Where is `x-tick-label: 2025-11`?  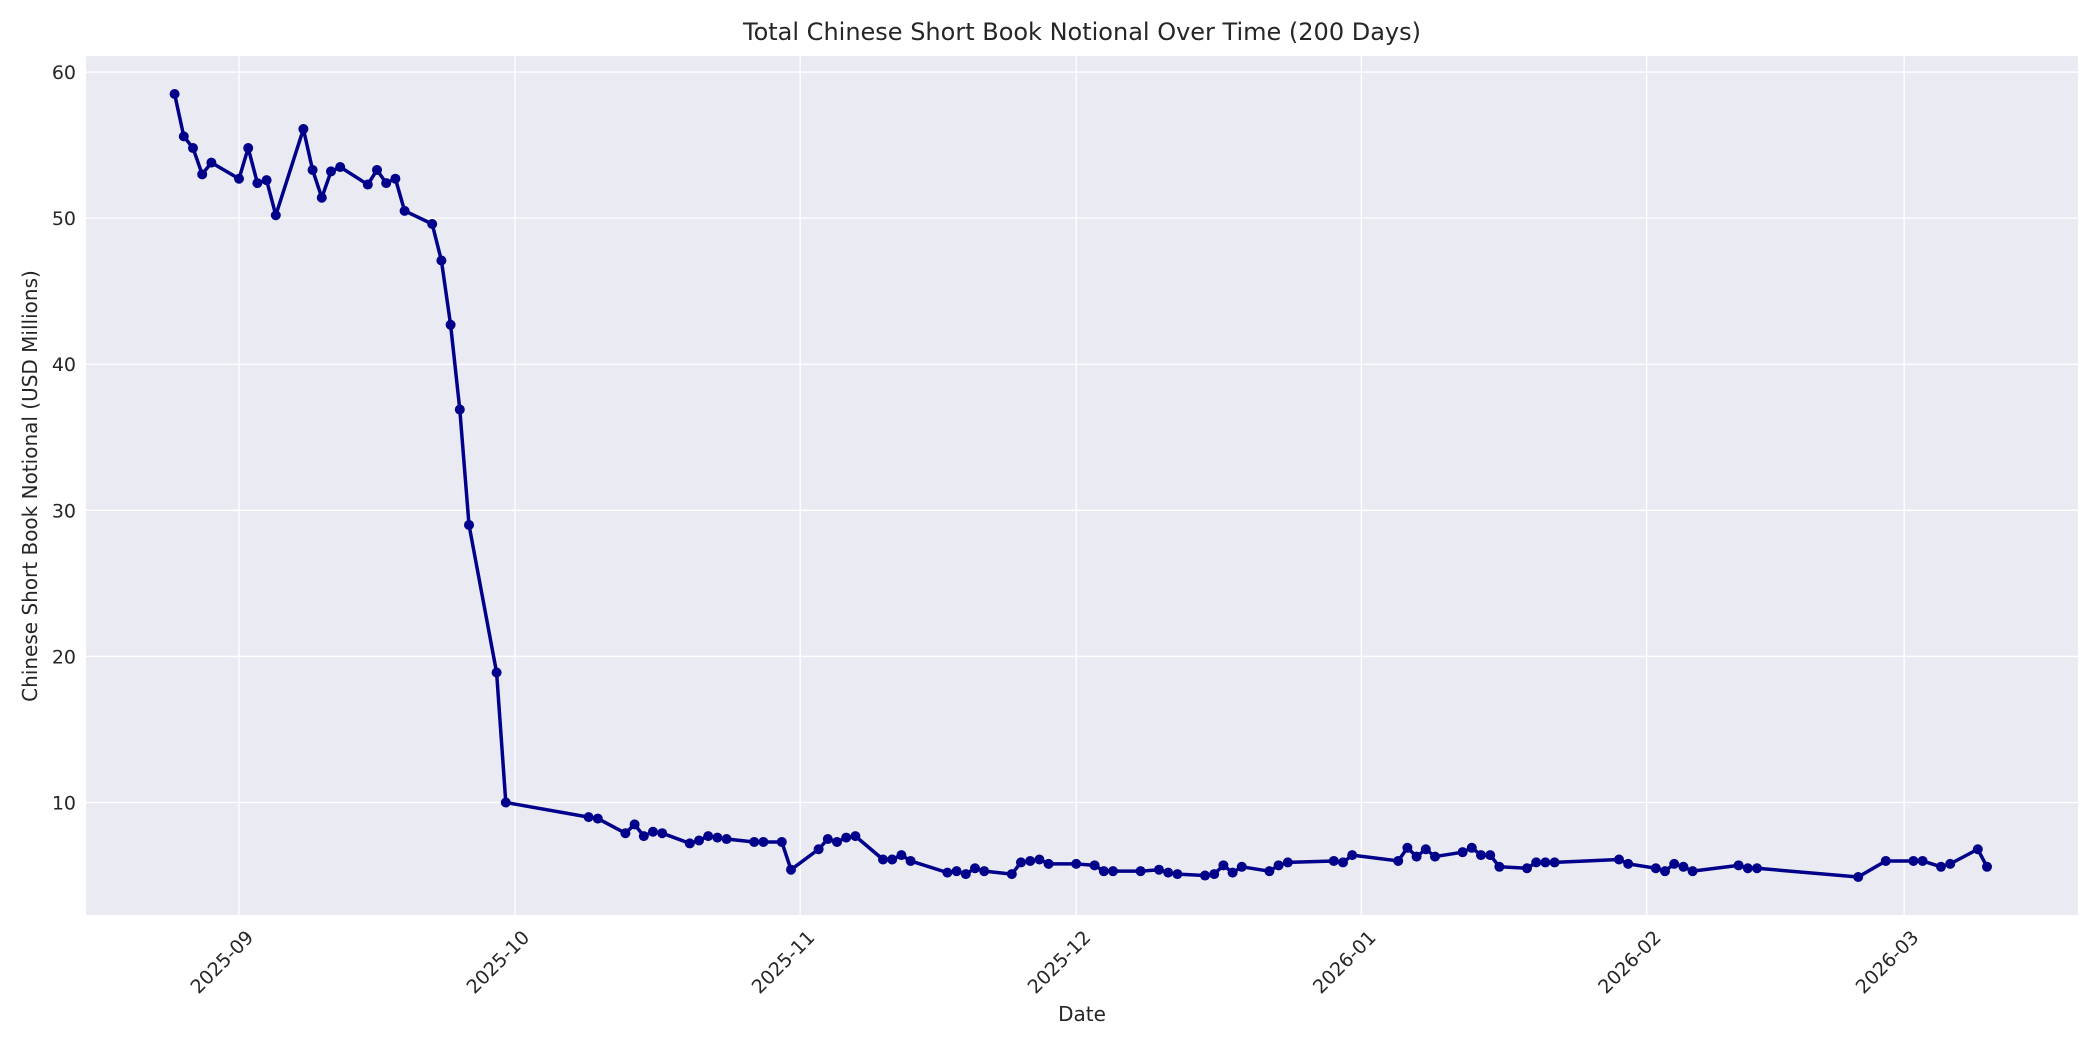 x-tick-label: 2025-11 is located at coordinates (784, 963).